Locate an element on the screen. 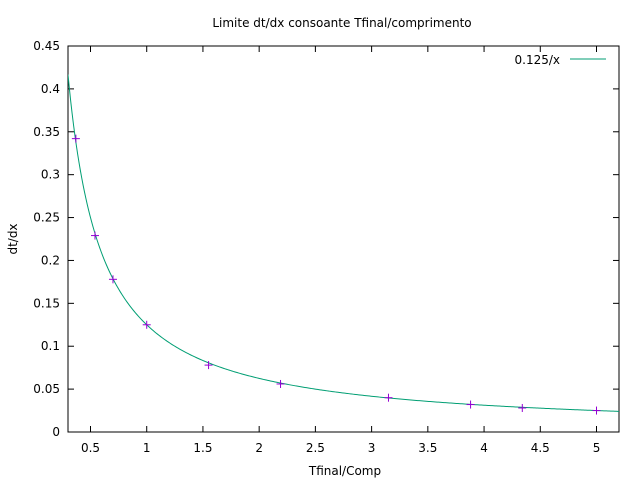 The image size is (640, 480). y-tick-label: 0.3 is located at coordinates (50, 175).